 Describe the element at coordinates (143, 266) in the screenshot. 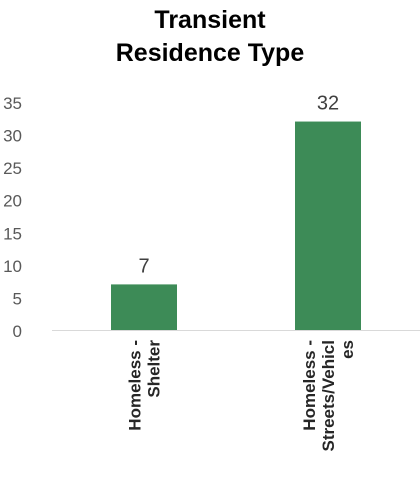

I see `data-label: 7` at that location.